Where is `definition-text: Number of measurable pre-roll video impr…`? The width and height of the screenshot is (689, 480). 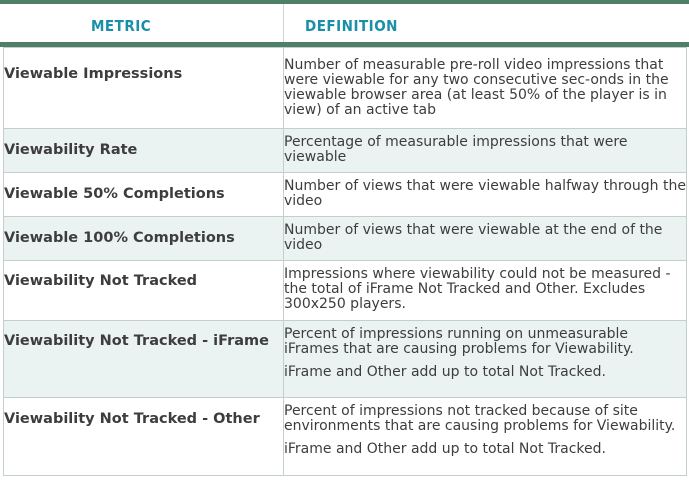 definition-text: Number of measurable pre-roll video impr… is located at coordinates (476, 87).